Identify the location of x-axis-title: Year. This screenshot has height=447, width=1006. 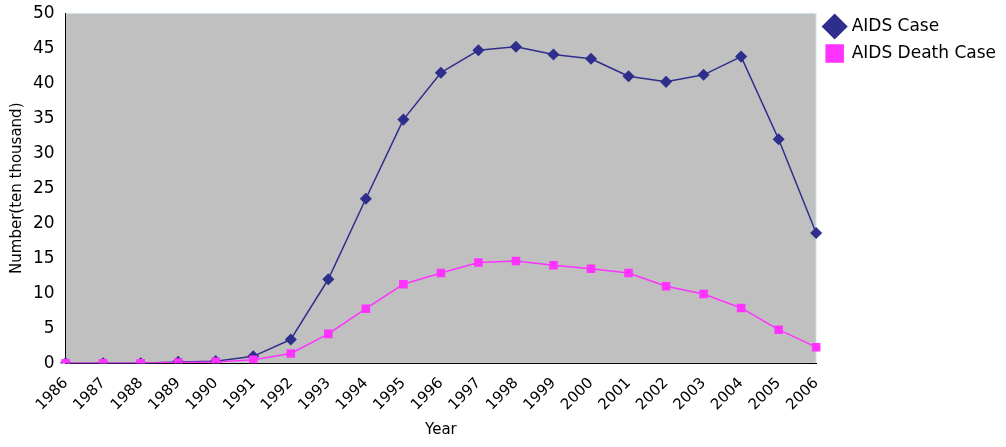
(441, 428).